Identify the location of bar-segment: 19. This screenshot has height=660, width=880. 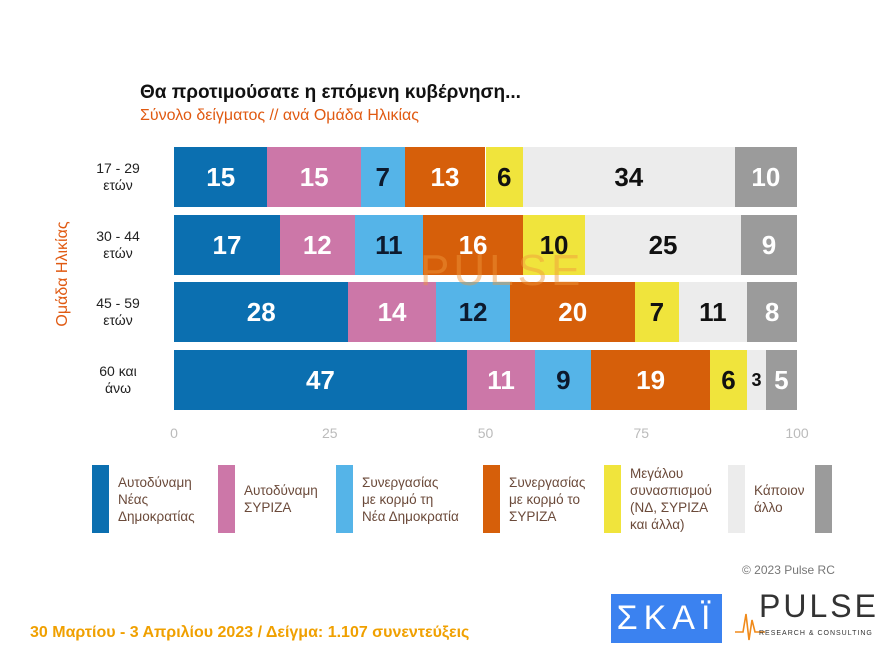
(650, 380).